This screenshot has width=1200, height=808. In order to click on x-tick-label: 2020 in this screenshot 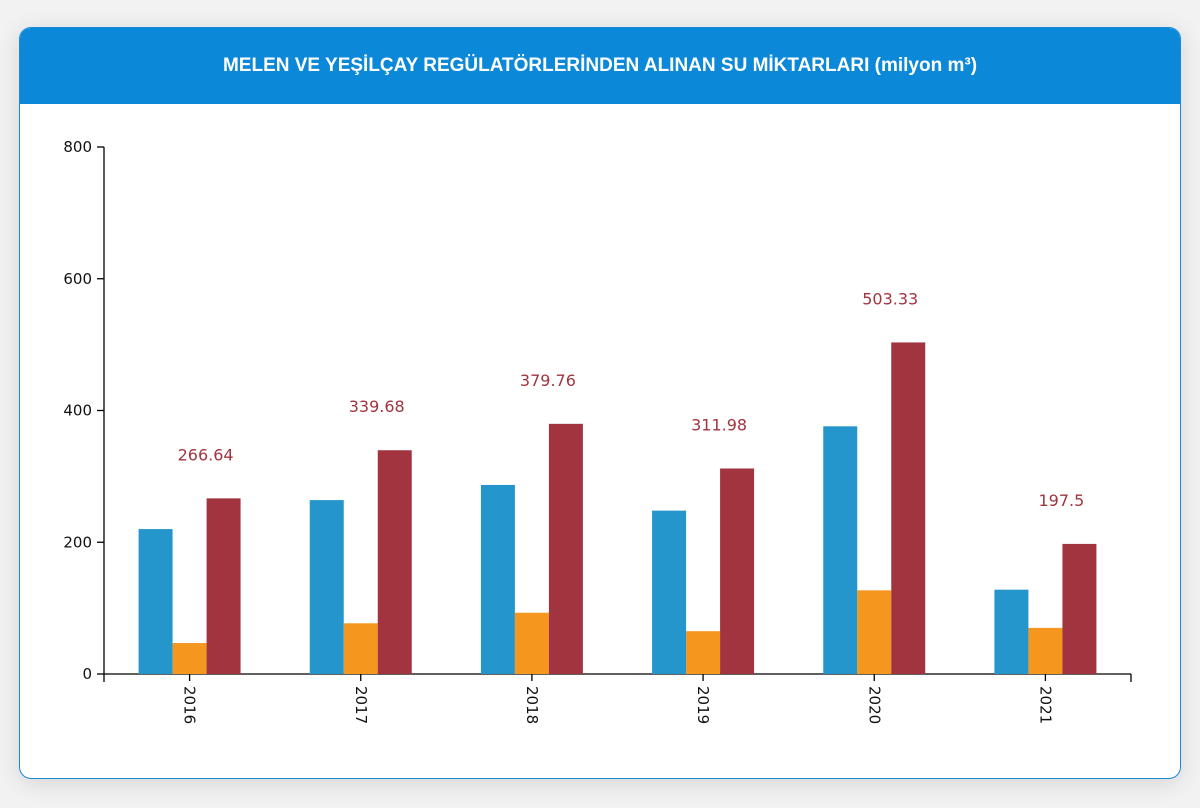, I will do `click(874, 705)`.